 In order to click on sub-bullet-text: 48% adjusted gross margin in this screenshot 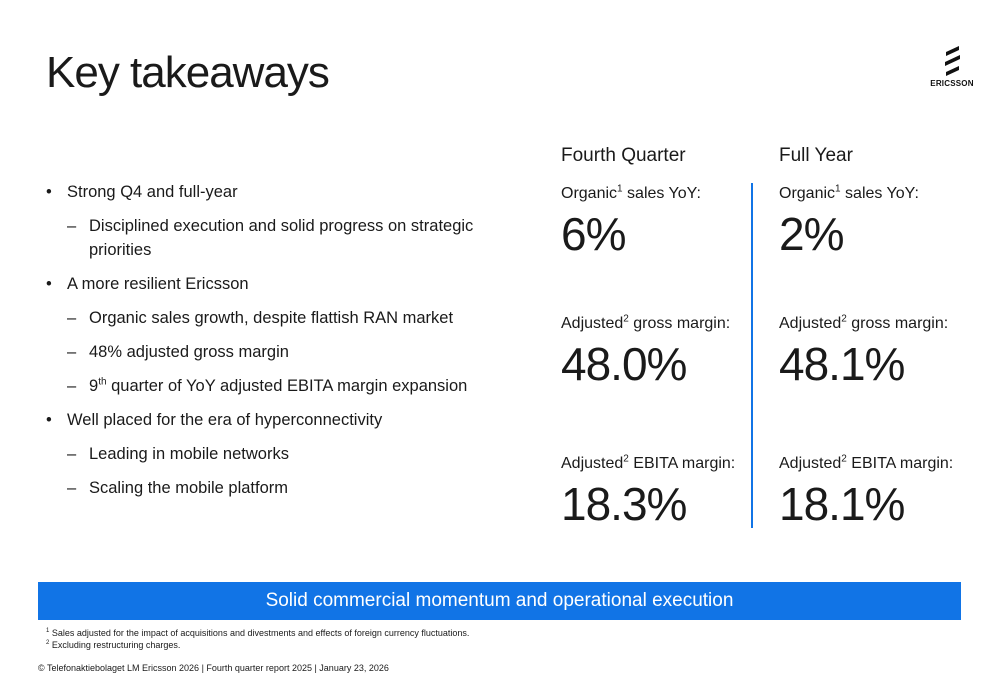, I will do `click(189, 352)`.